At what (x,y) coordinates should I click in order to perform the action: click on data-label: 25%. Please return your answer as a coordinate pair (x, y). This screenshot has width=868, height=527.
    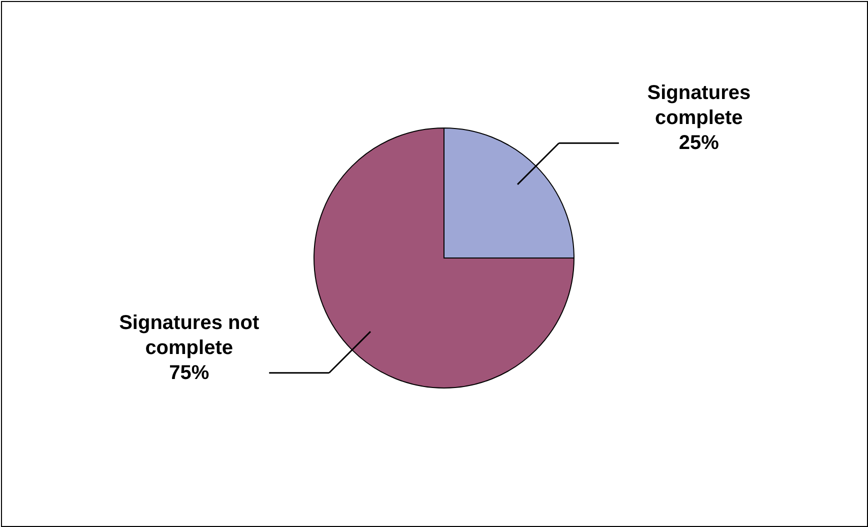
    Looking at the image, I should click on (699, 143).